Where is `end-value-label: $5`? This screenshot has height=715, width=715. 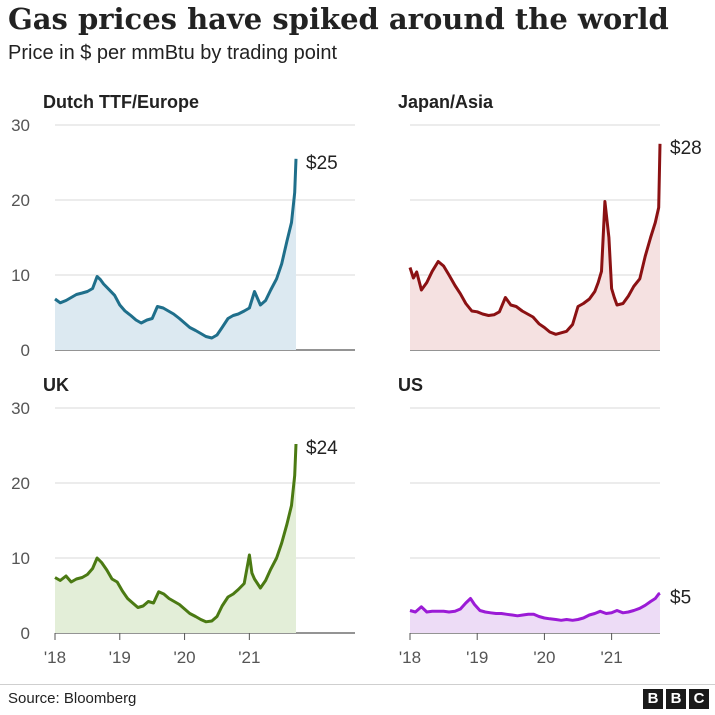 end-value-label: $5 is located at coordinates (680, 597).